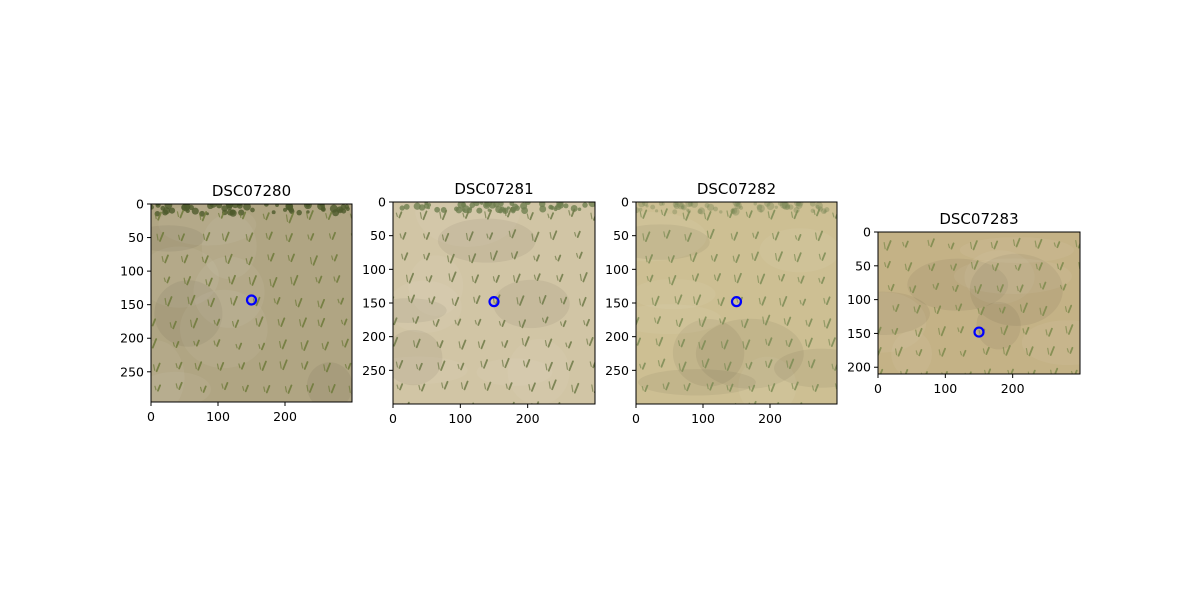 The height and width of the screenshot is (600, 1200). What do you see at coordinates (377, 370) in the screenshot?
I see `y-tick: 250` at bounding box center [377, 370].